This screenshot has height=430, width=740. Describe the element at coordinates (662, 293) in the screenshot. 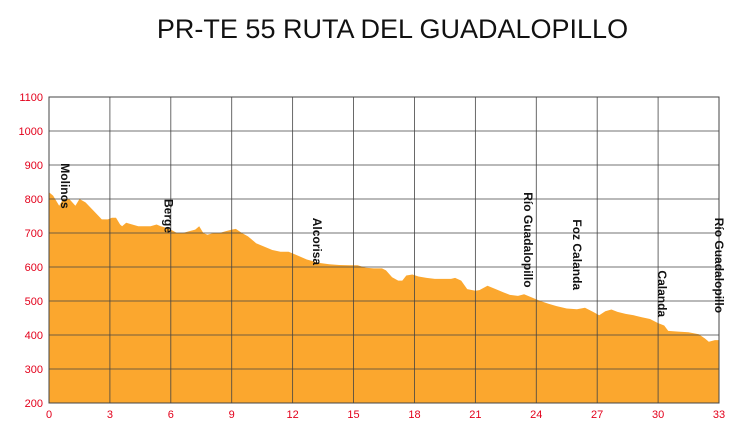

I see `place-label: Calanda` at that location.